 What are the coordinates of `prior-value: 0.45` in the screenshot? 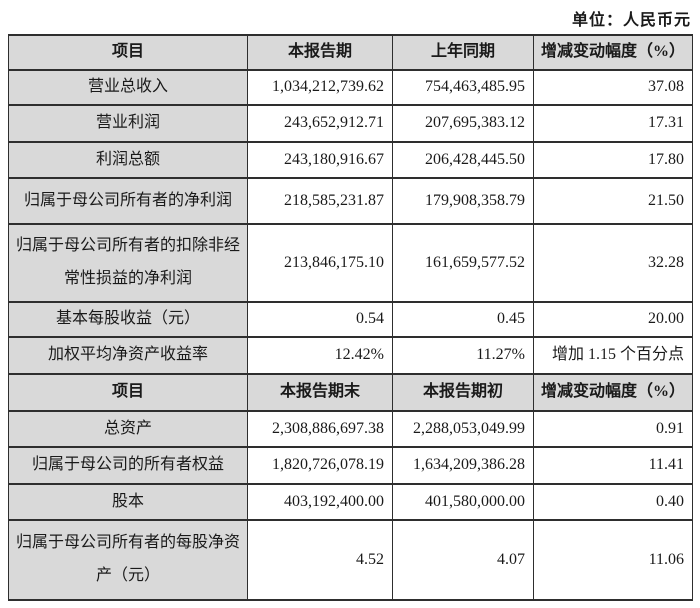 It's located at (463, 319).